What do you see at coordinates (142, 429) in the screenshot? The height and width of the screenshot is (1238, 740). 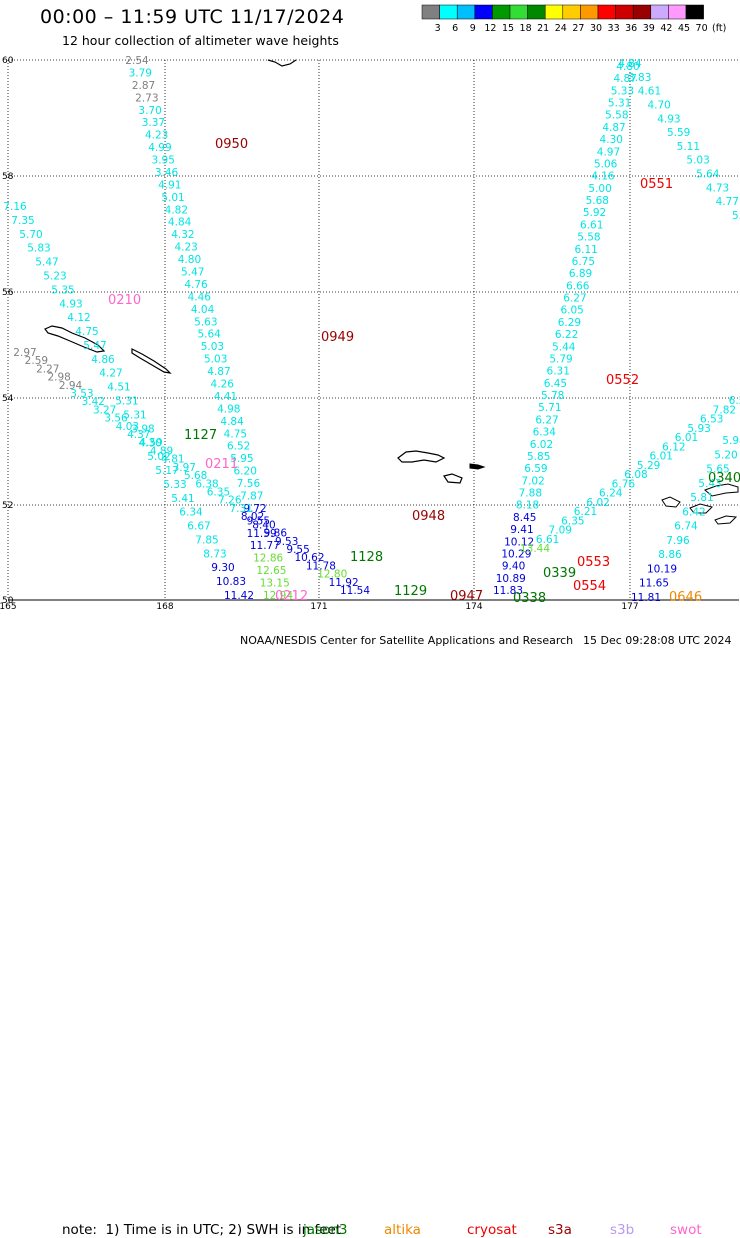 I see `wave-height-value: 3.98` at bounding box center [142, 429].